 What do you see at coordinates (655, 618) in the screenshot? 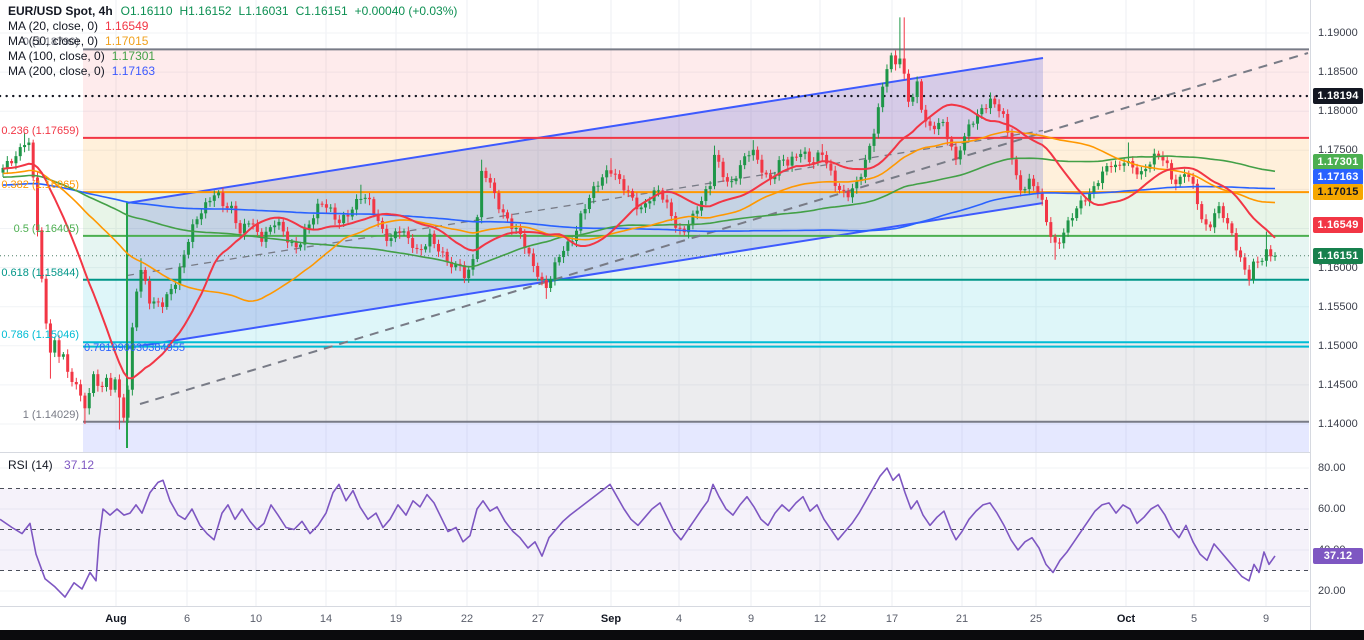
I see `time-axis: Aug 6 10 14 19 22 27 Sep 4 9 12 17 21 25 Oct 5 9` at bounding box center [655, 618].